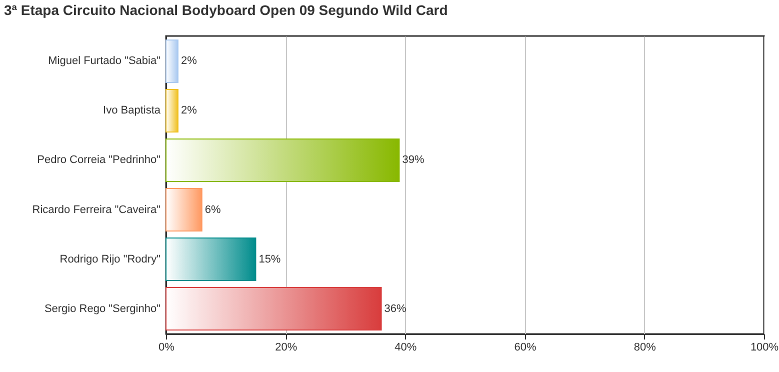 Image resolution: width=779 pixels, height=372 pixels. I want to click on y-tick-label: Miguel Furtado "Sabia", so click(104, 61).